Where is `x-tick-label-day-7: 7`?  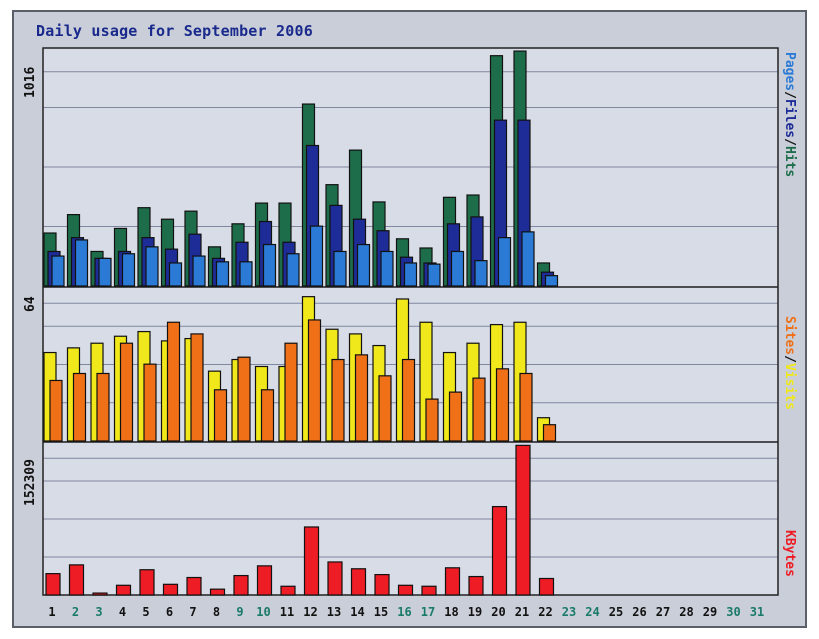
x-tick-label-day-7: 7 is located at coordinates (193, 612).